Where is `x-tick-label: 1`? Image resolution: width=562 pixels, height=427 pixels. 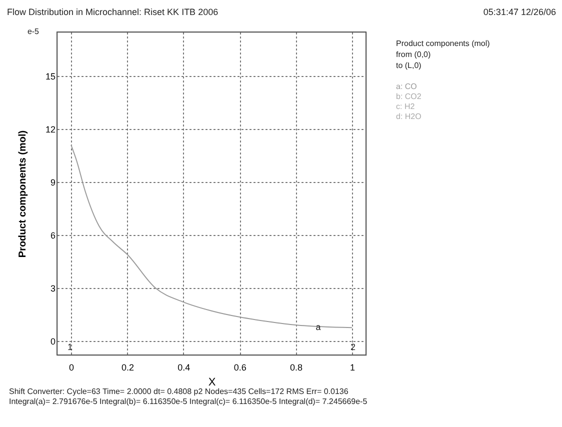 x-tick-label: 1 is located at coordinates (352, 367).